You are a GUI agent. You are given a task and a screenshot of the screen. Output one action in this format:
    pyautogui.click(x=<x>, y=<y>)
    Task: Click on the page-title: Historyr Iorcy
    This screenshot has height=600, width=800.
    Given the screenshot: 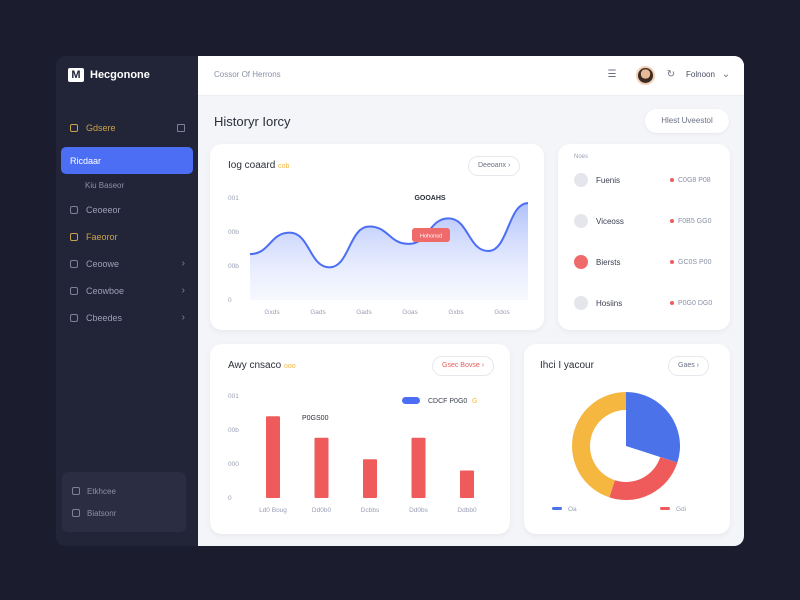 What is the action you would take?
    pyautogui.click(x=252, y=121)
    